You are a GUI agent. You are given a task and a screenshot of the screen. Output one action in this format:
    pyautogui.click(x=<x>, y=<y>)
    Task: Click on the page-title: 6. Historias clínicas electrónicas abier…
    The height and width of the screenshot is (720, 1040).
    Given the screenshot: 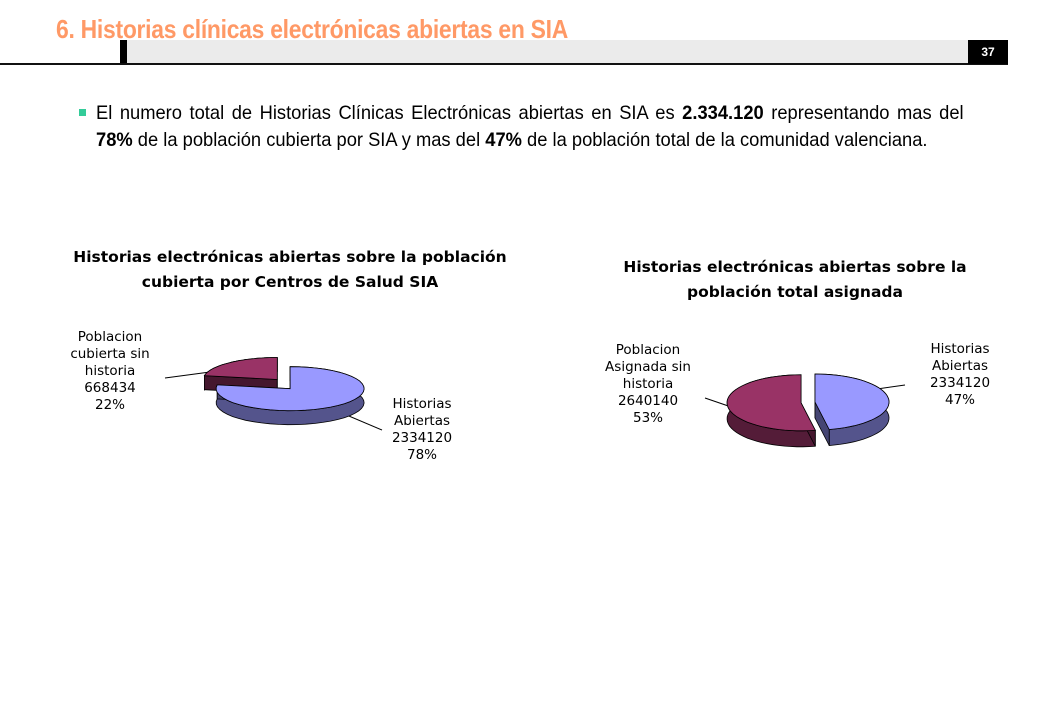 What is the action you would take?
    pyautogui.click(x=312, y=29)
    